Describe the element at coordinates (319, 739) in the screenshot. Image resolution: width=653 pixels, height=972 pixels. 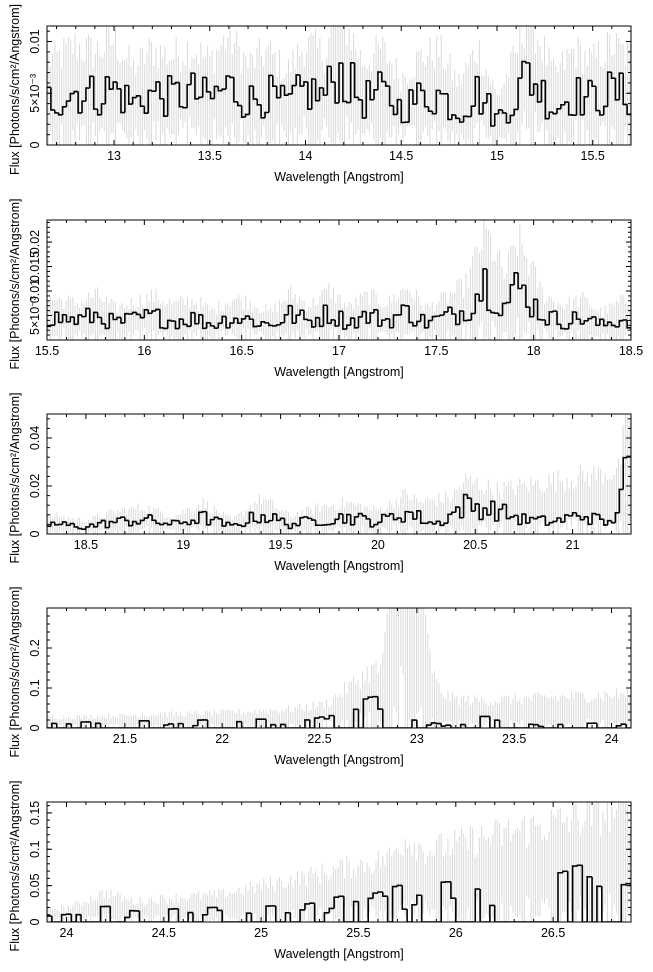
I see `x-tick-label: 22.5` at that location.